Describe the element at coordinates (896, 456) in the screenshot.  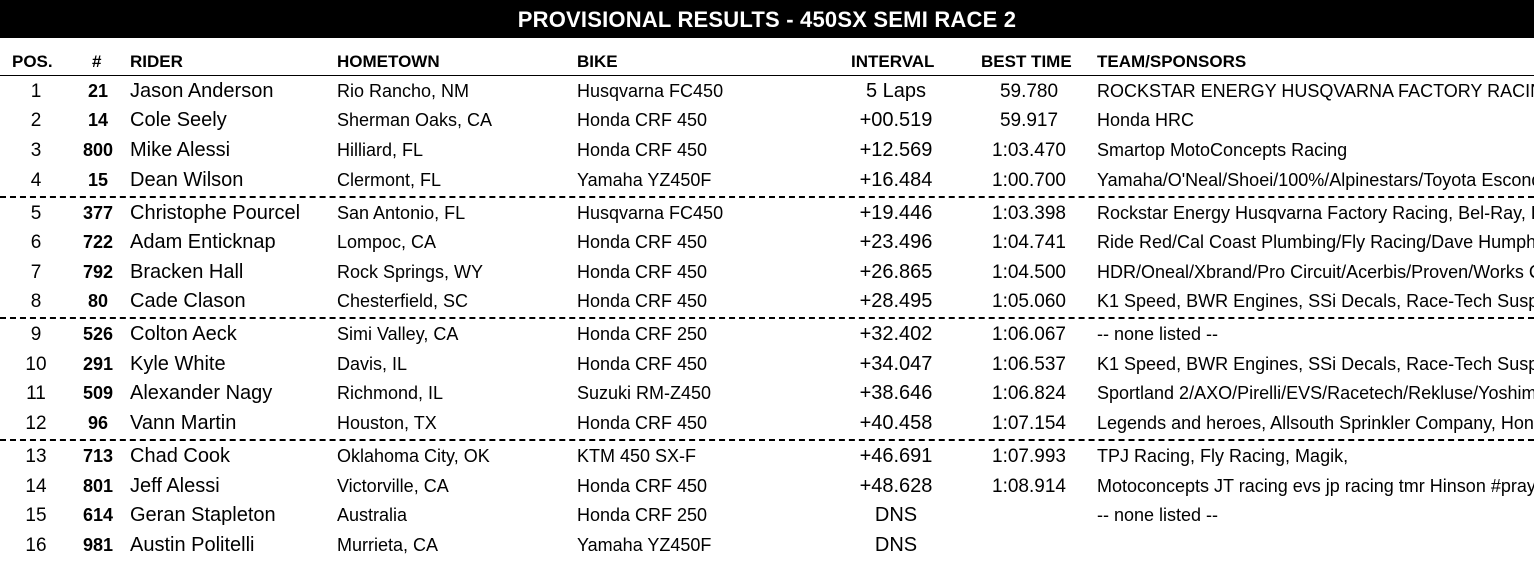
I see `interval-cell: +46.691` at that location.